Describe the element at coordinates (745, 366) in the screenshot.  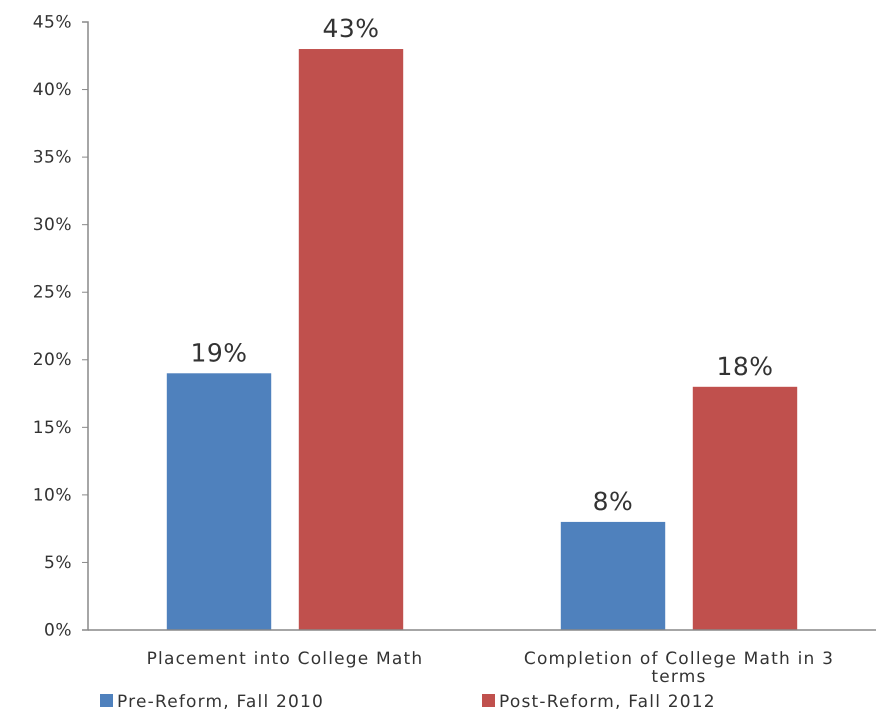
I see `data-label: 18%` at that location.